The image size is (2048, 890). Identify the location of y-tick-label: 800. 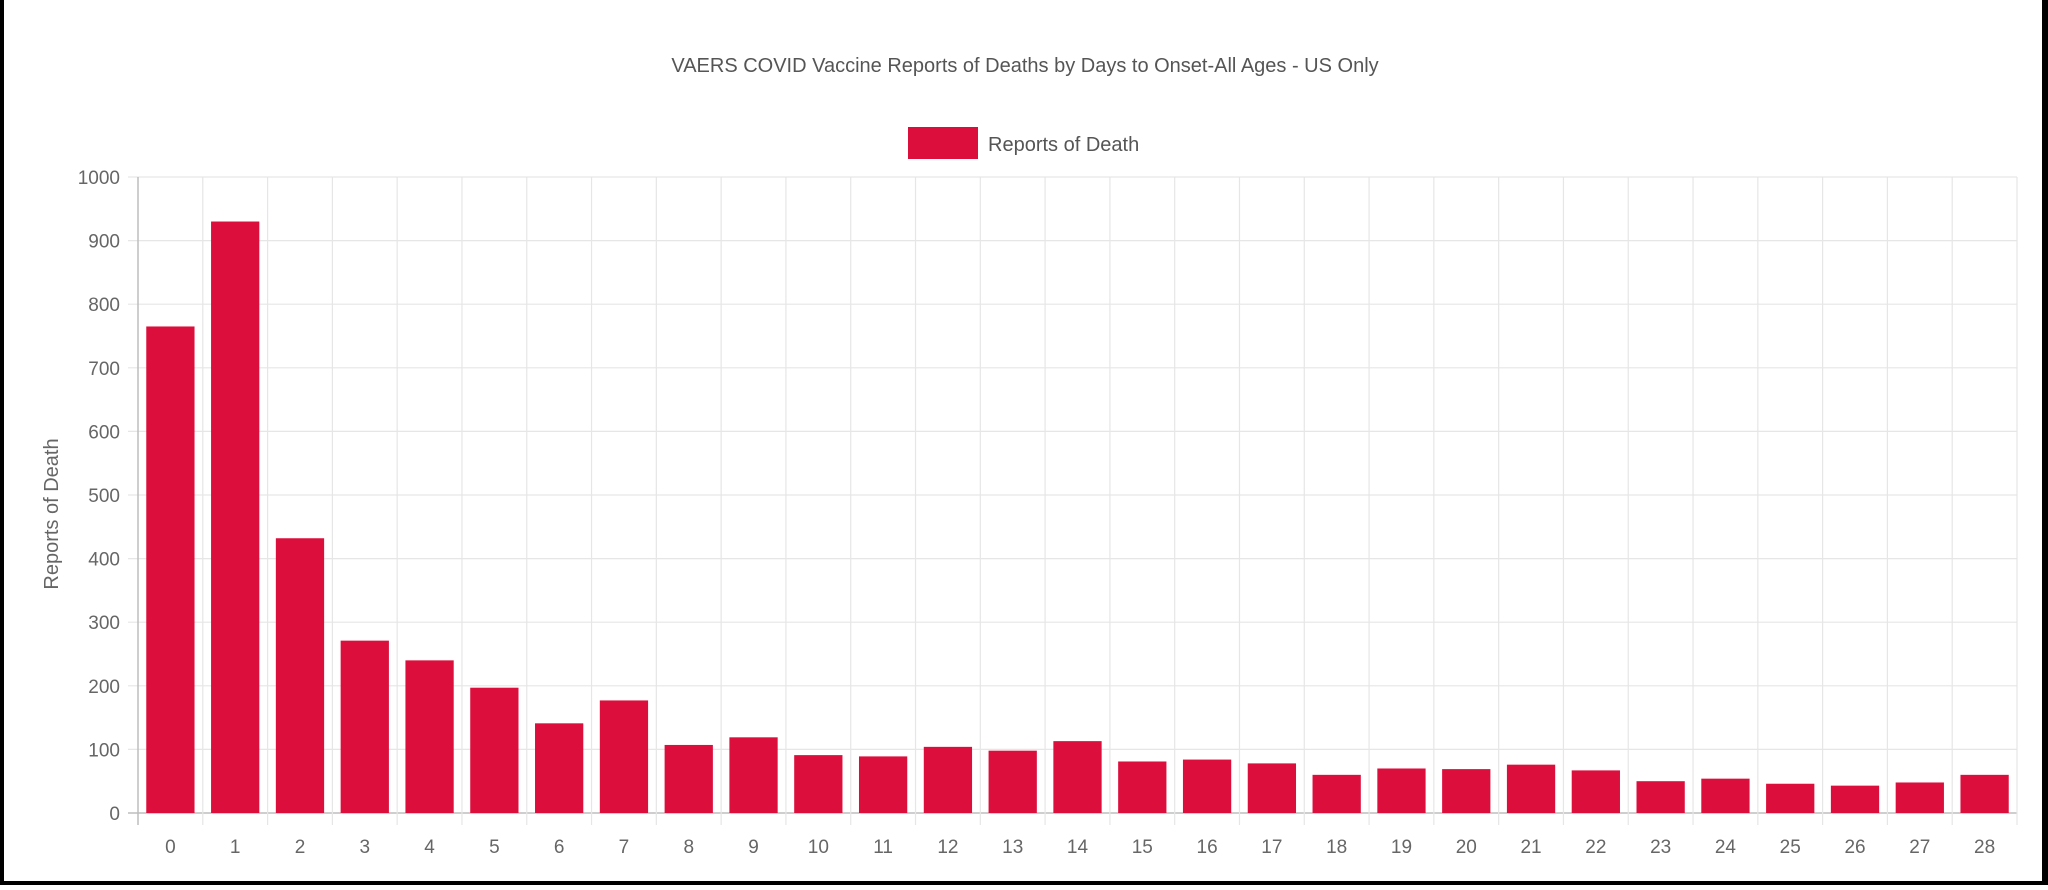
(104, 305).